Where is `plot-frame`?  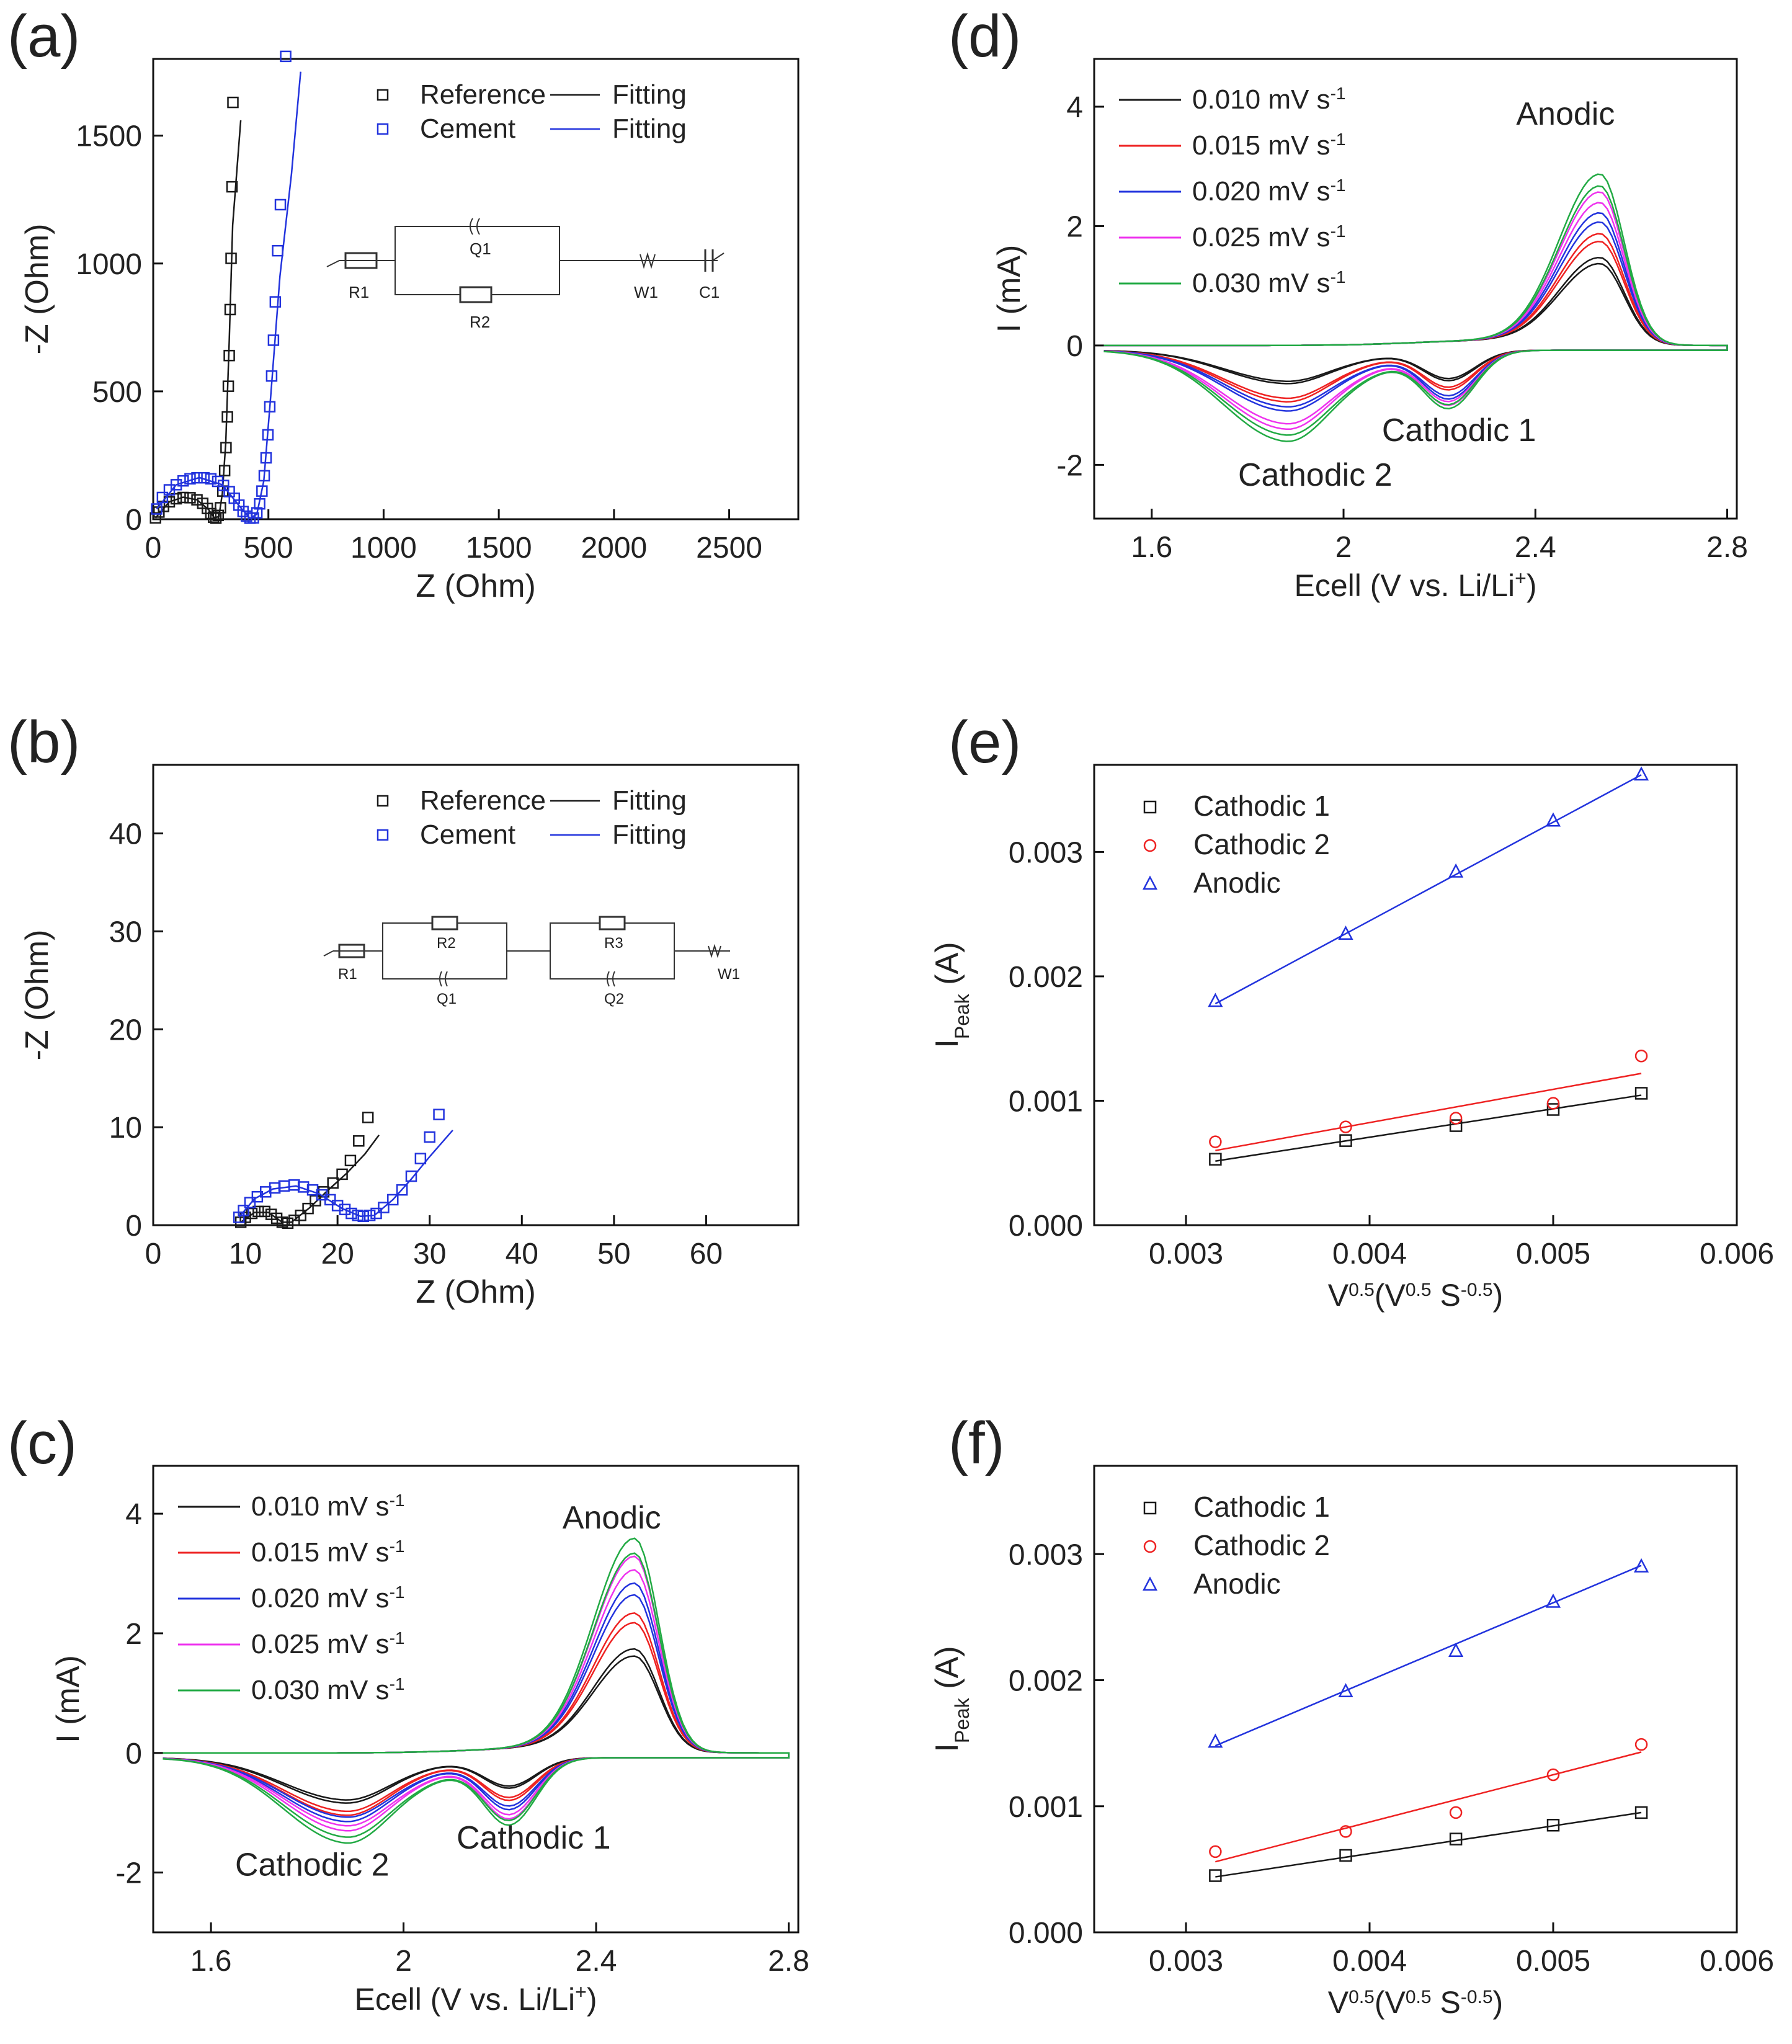 plot-frame is located at coordinates (1416, 995).